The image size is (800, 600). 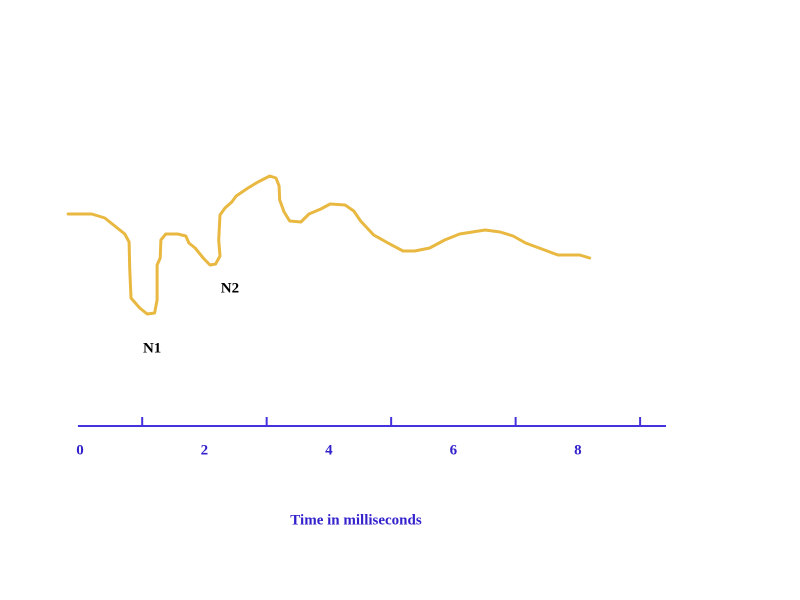 What do you see at coordinates (356, 520) in the screenshot?
I see `x-axis-label: Time in milliseconds` at bounding box center [356, 520].